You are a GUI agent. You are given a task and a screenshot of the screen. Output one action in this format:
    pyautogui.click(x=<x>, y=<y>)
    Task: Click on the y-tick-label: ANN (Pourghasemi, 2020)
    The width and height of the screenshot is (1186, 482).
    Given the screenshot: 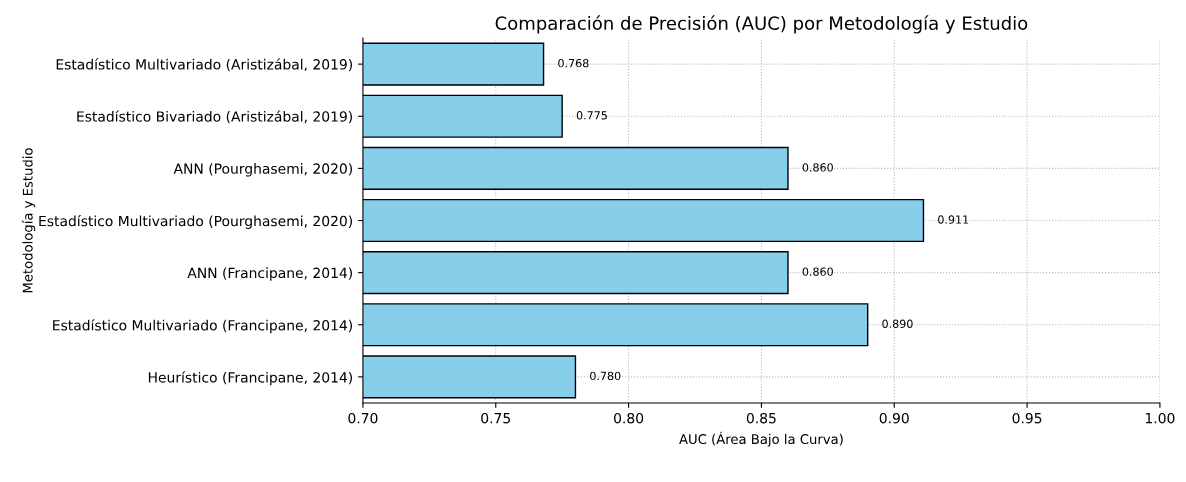 What is the action you would take?
    pyautogui.click(x=262, y=170)
    